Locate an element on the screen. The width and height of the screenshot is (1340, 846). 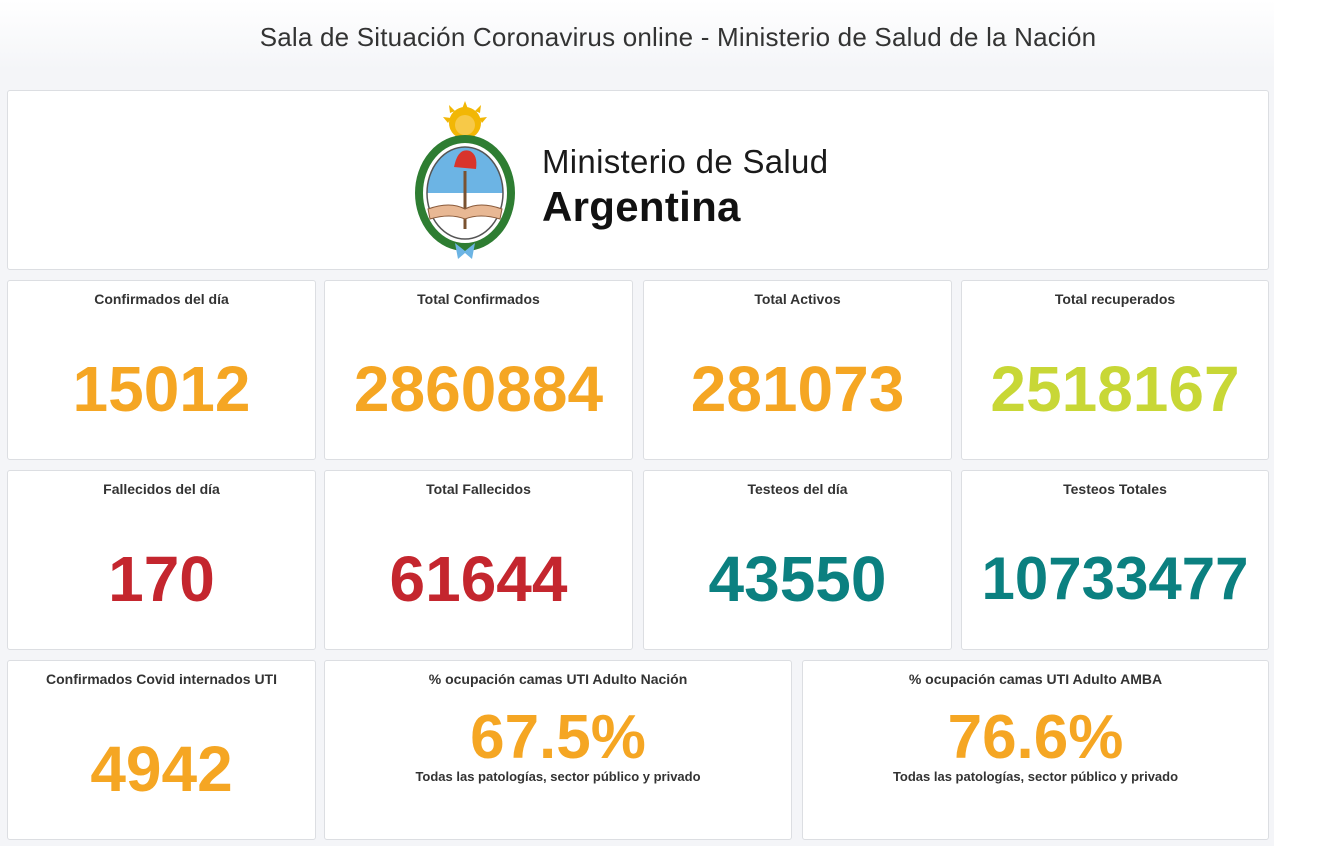
stat-value: 281073 is located at coordinates (797, 389).